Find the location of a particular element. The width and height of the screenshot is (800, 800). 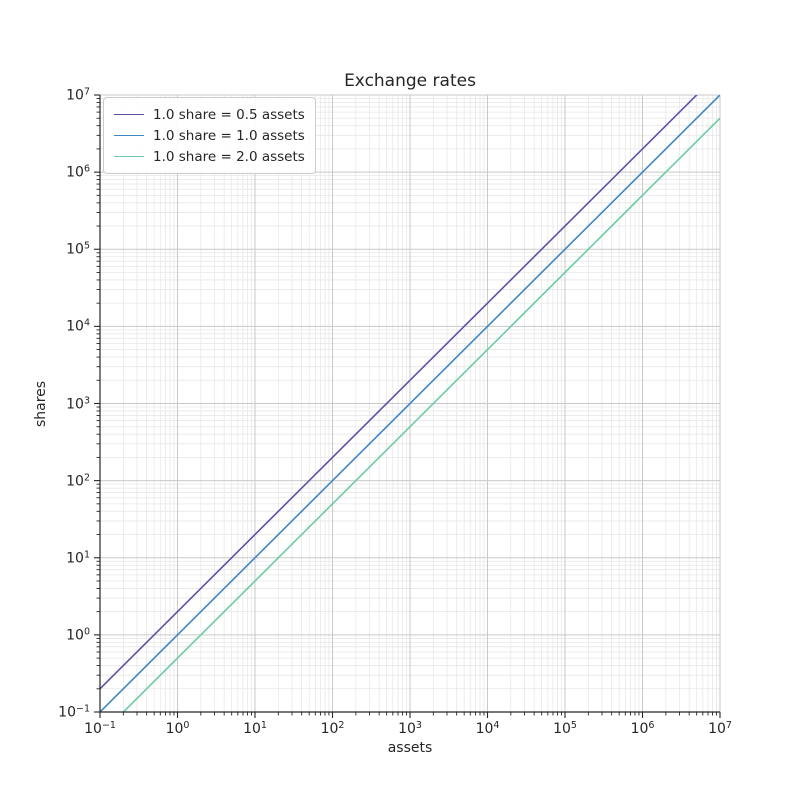

y-tick-label: 10⁴ is located at coordinates (78, 326).